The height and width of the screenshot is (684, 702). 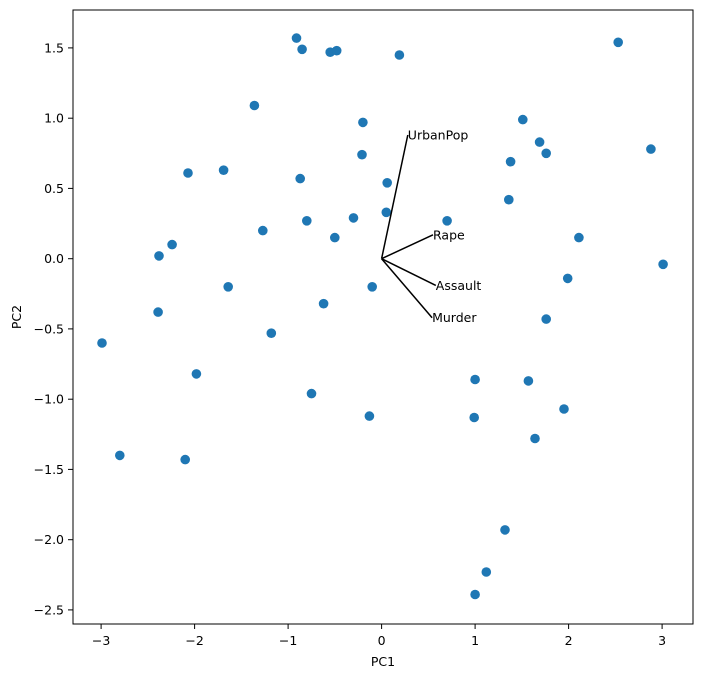 What do you see at coordinates (438, 135) in the screenshot?
I see `loading-label-urbanpop: UrbanPop` at bounding box center [438, 135].